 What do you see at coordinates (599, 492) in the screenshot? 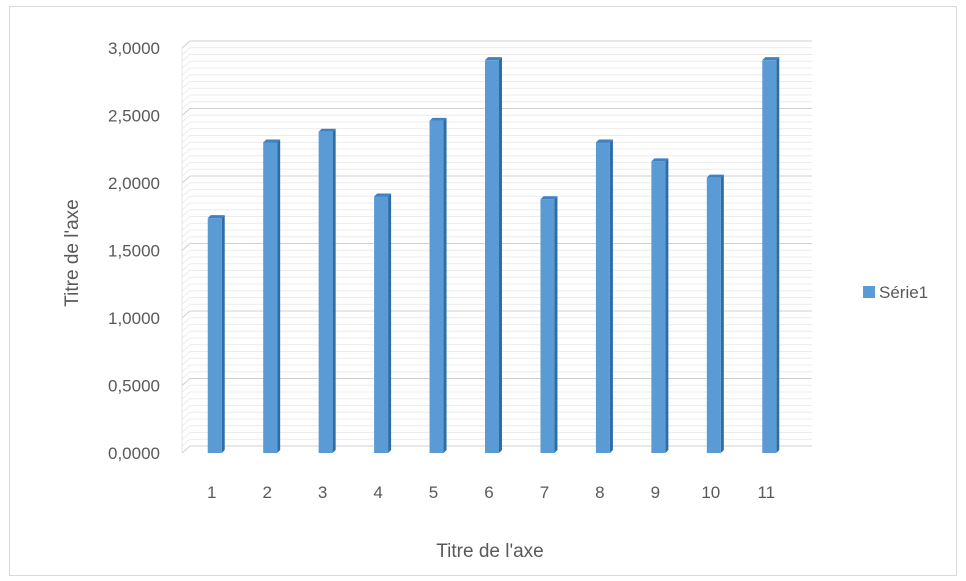
I see `x-tick-label: 8` at bounding box center [599, 492].